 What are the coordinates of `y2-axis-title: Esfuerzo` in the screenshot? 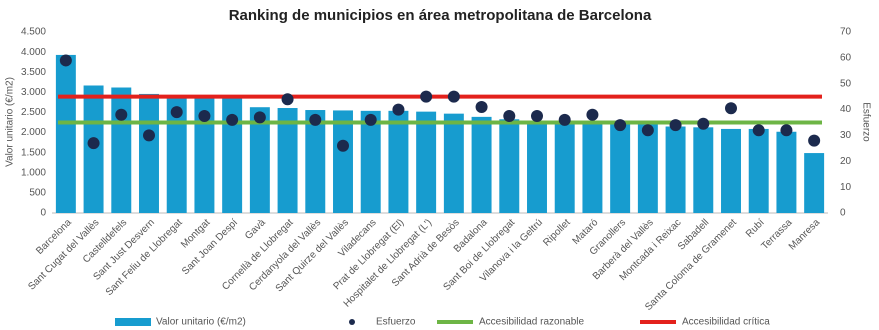 It's located at (865, 122).